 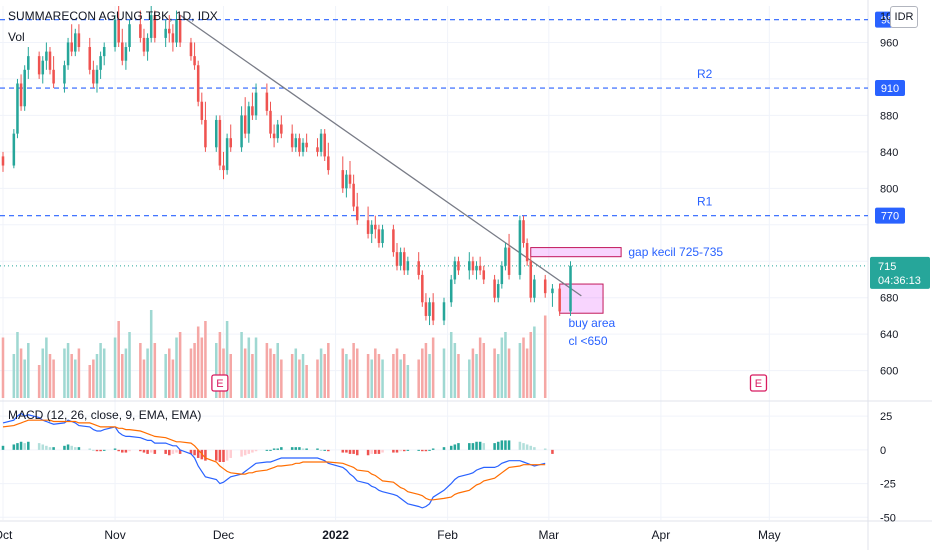 I want to click on annotation-boxes: gap kecil 725-735 buy area cl <650, so click(x=627, y=296).